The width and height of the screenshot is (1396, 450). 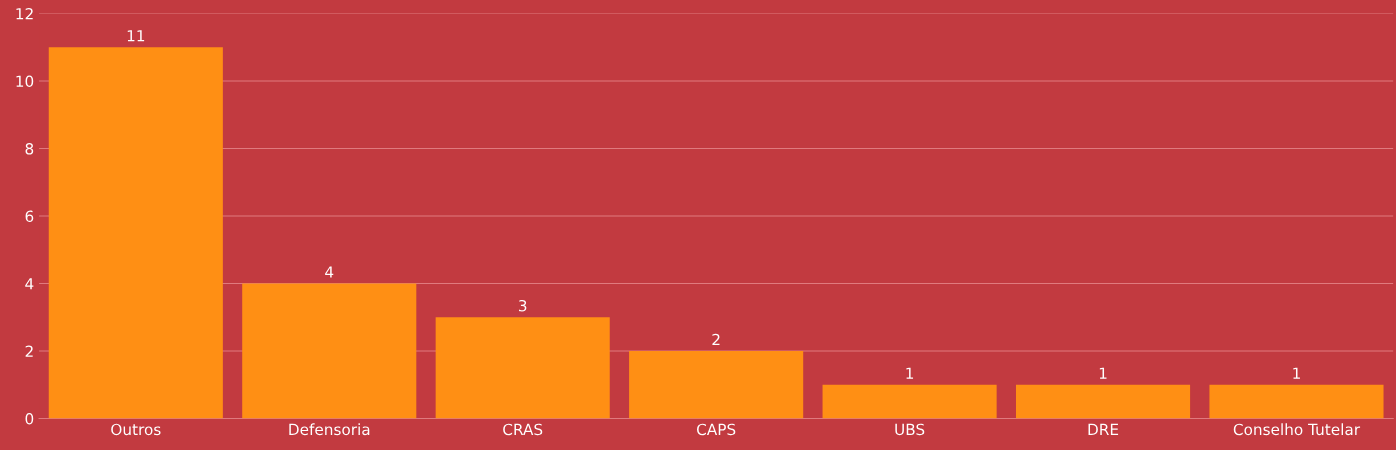 What do you see at coordinates (1297, 429) in the screenshot?
I see `x-tick-label: Conselho Tutelar` at bounding box center [1297, 429].